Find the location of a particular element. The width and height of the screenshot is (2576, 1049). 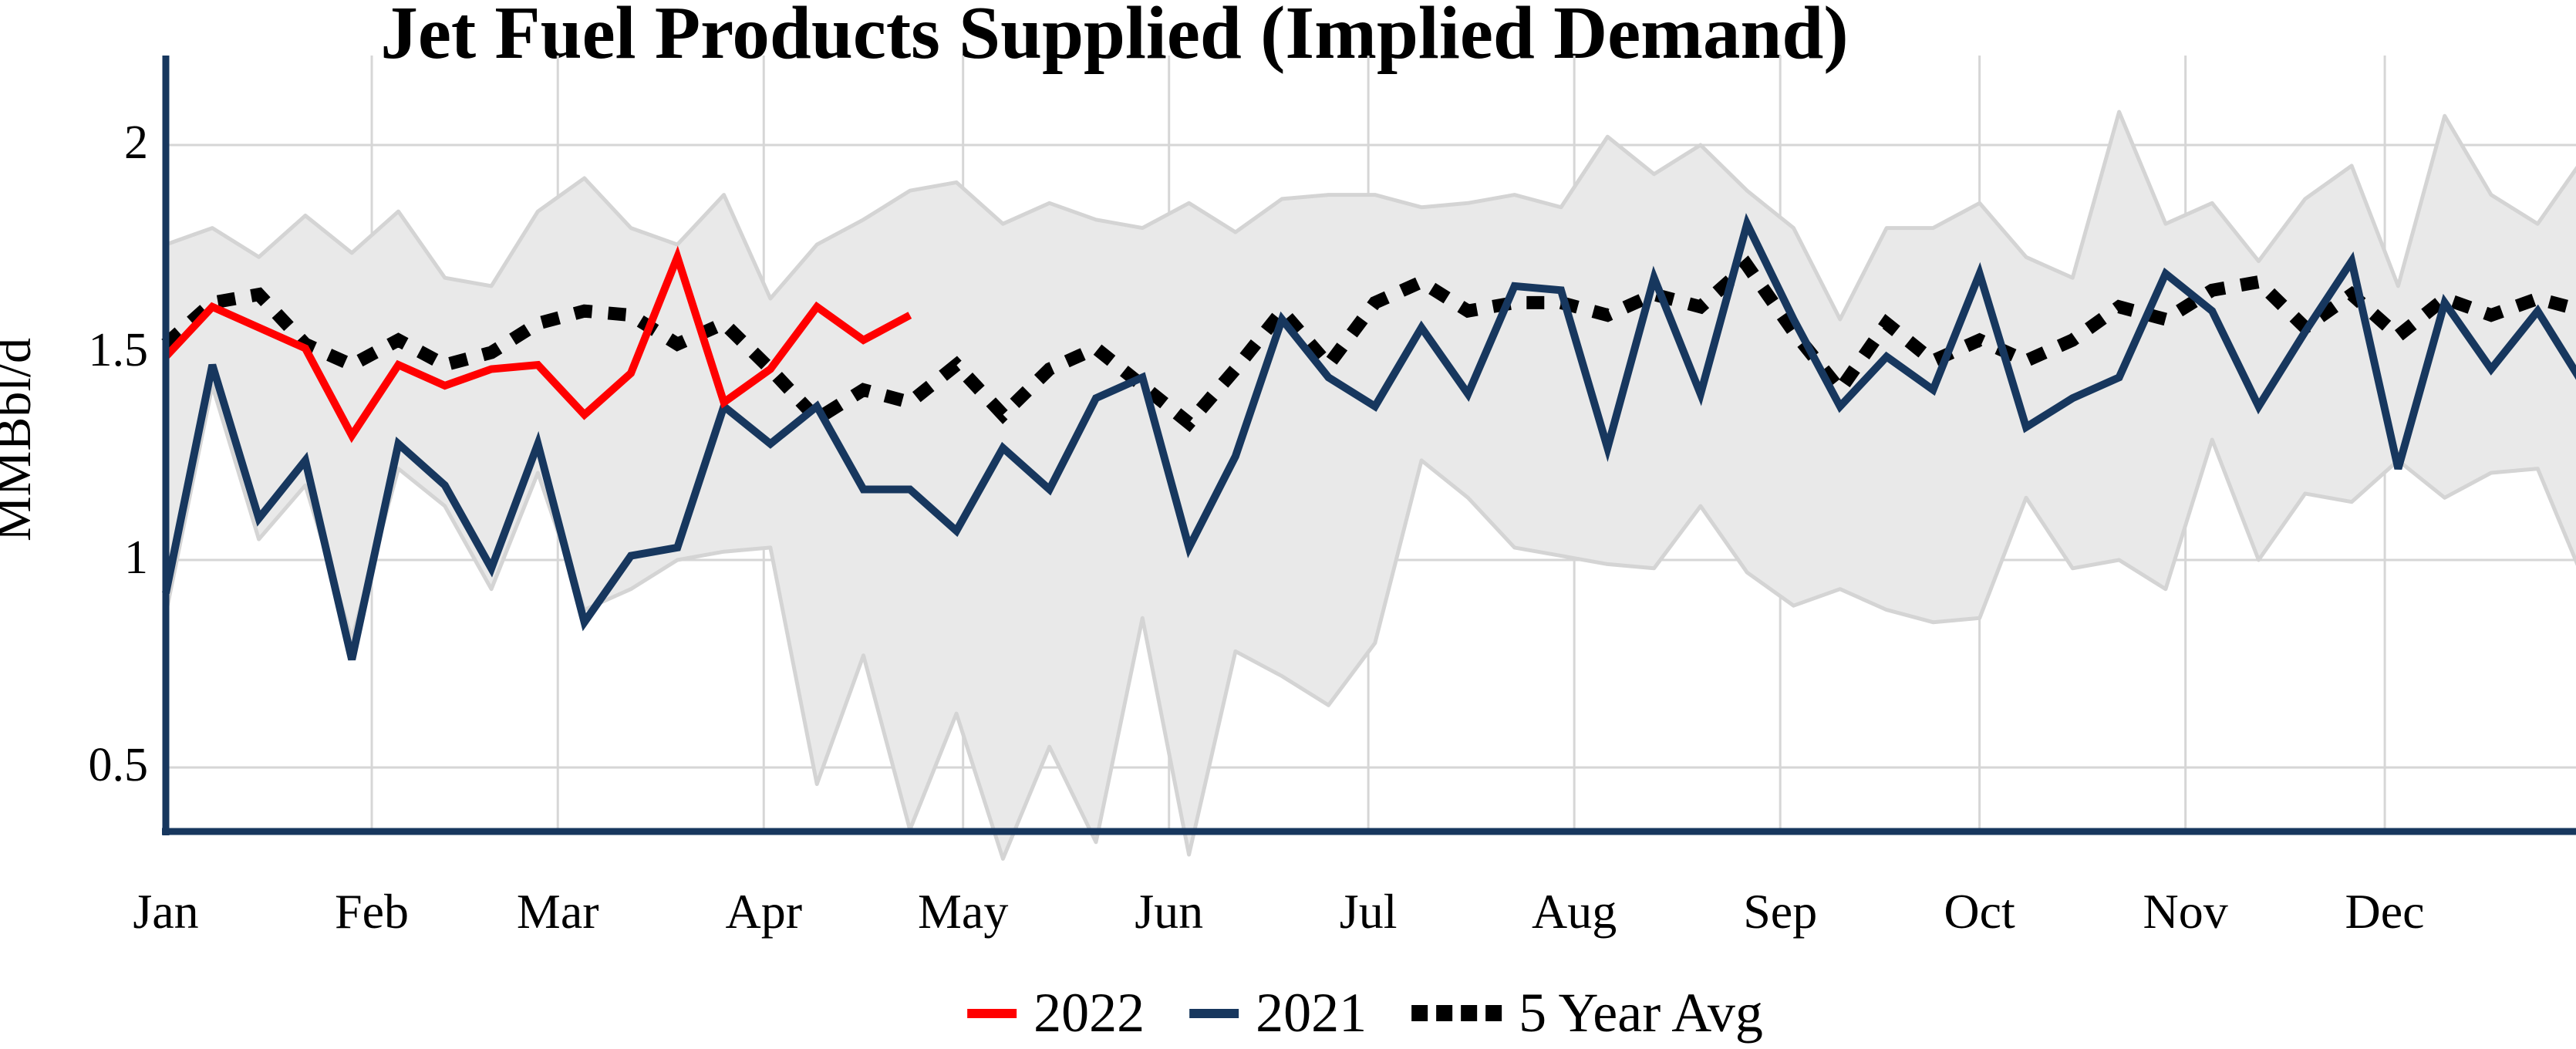

y-tick-label-2: 2 is located at coordinates (136, 142).